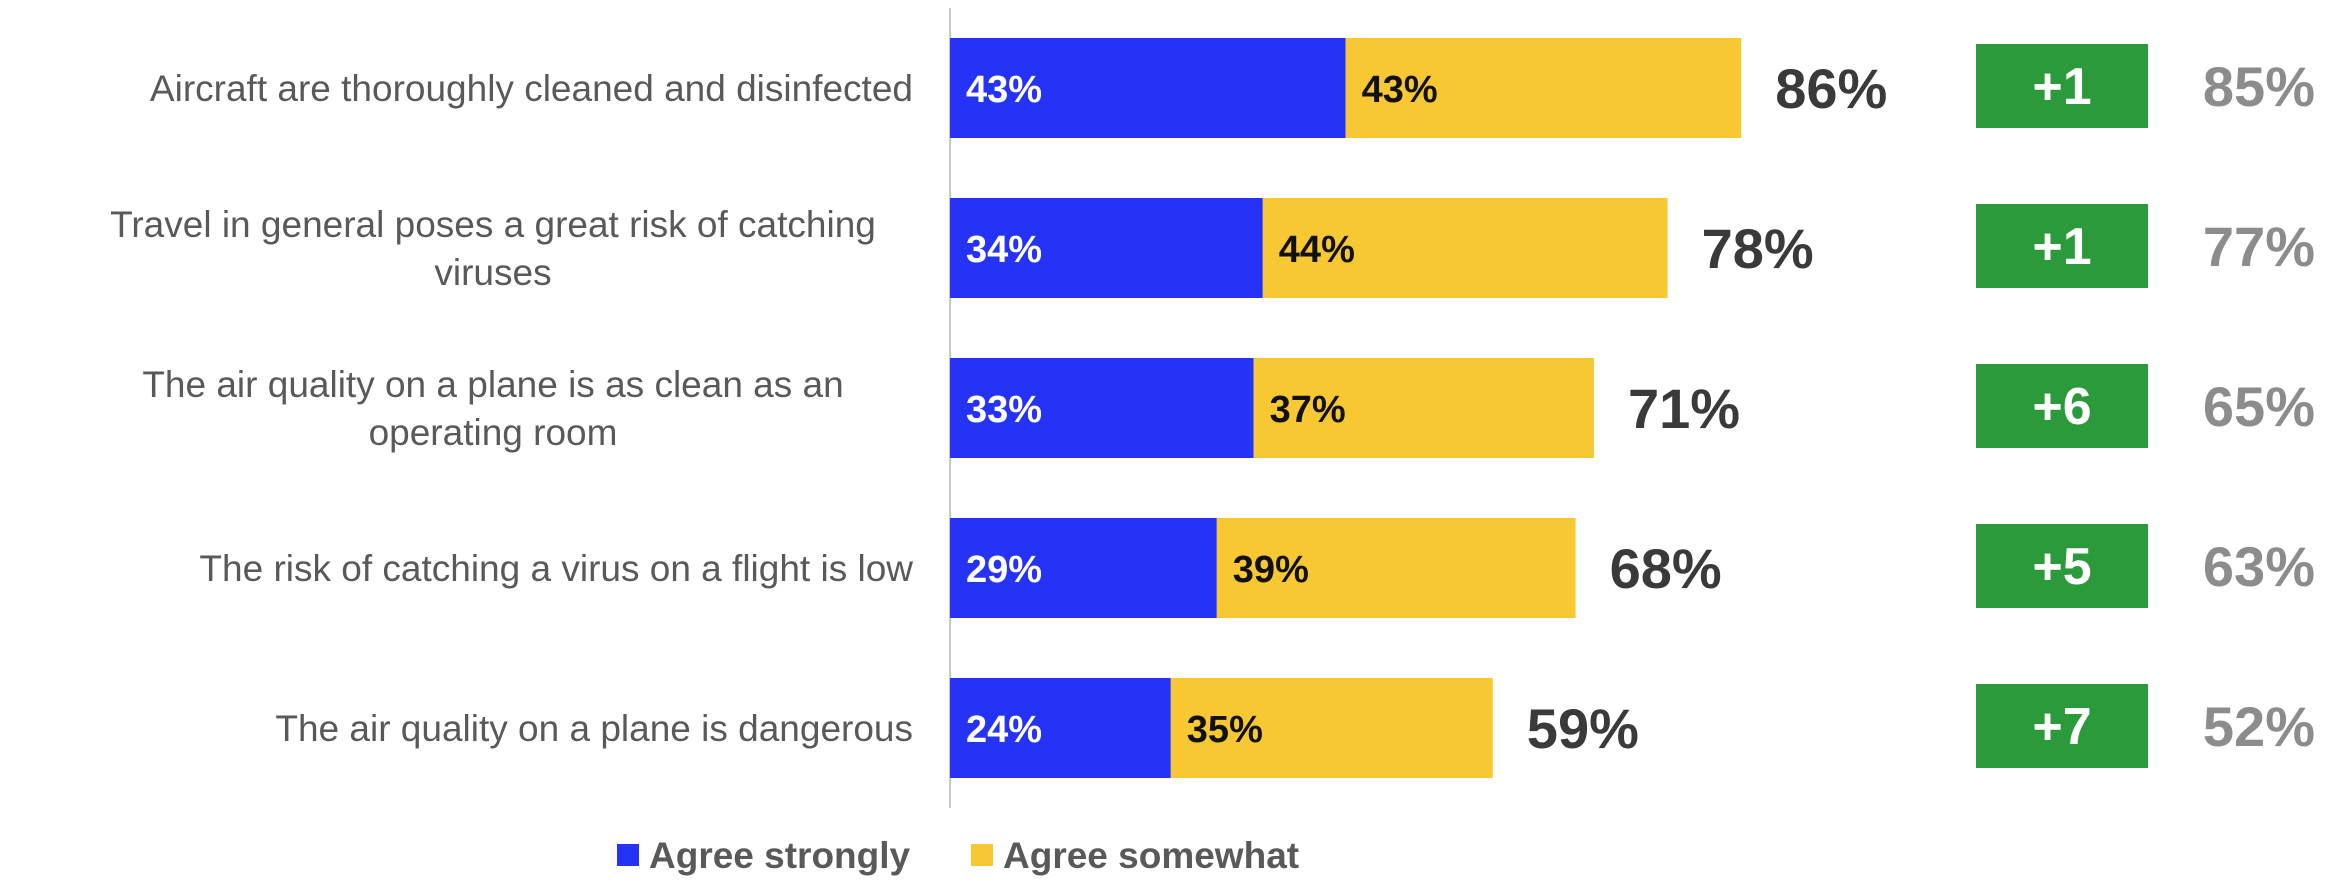 This screenshot has height=884, width=2341. I want to click on total-label: 86%, so click(1831, 88).